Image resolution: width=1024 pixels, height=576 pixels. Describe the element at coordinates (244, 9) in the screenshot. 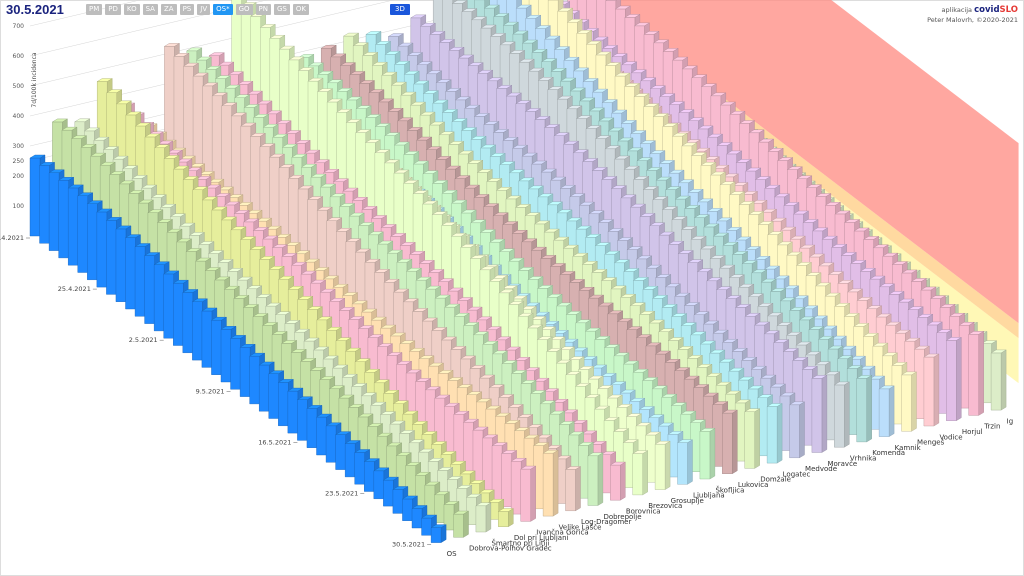

I see `region-button-go: GO` at that location.